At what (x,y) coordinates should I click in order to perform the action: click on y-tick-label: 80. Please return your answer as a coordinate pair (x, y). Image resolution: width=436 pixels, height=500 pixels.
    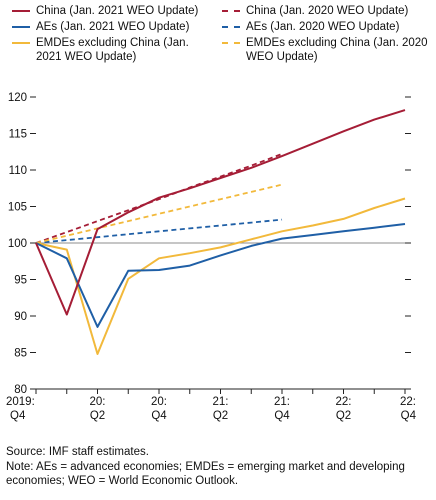
    Looking at the image, I should click on (20, 390).